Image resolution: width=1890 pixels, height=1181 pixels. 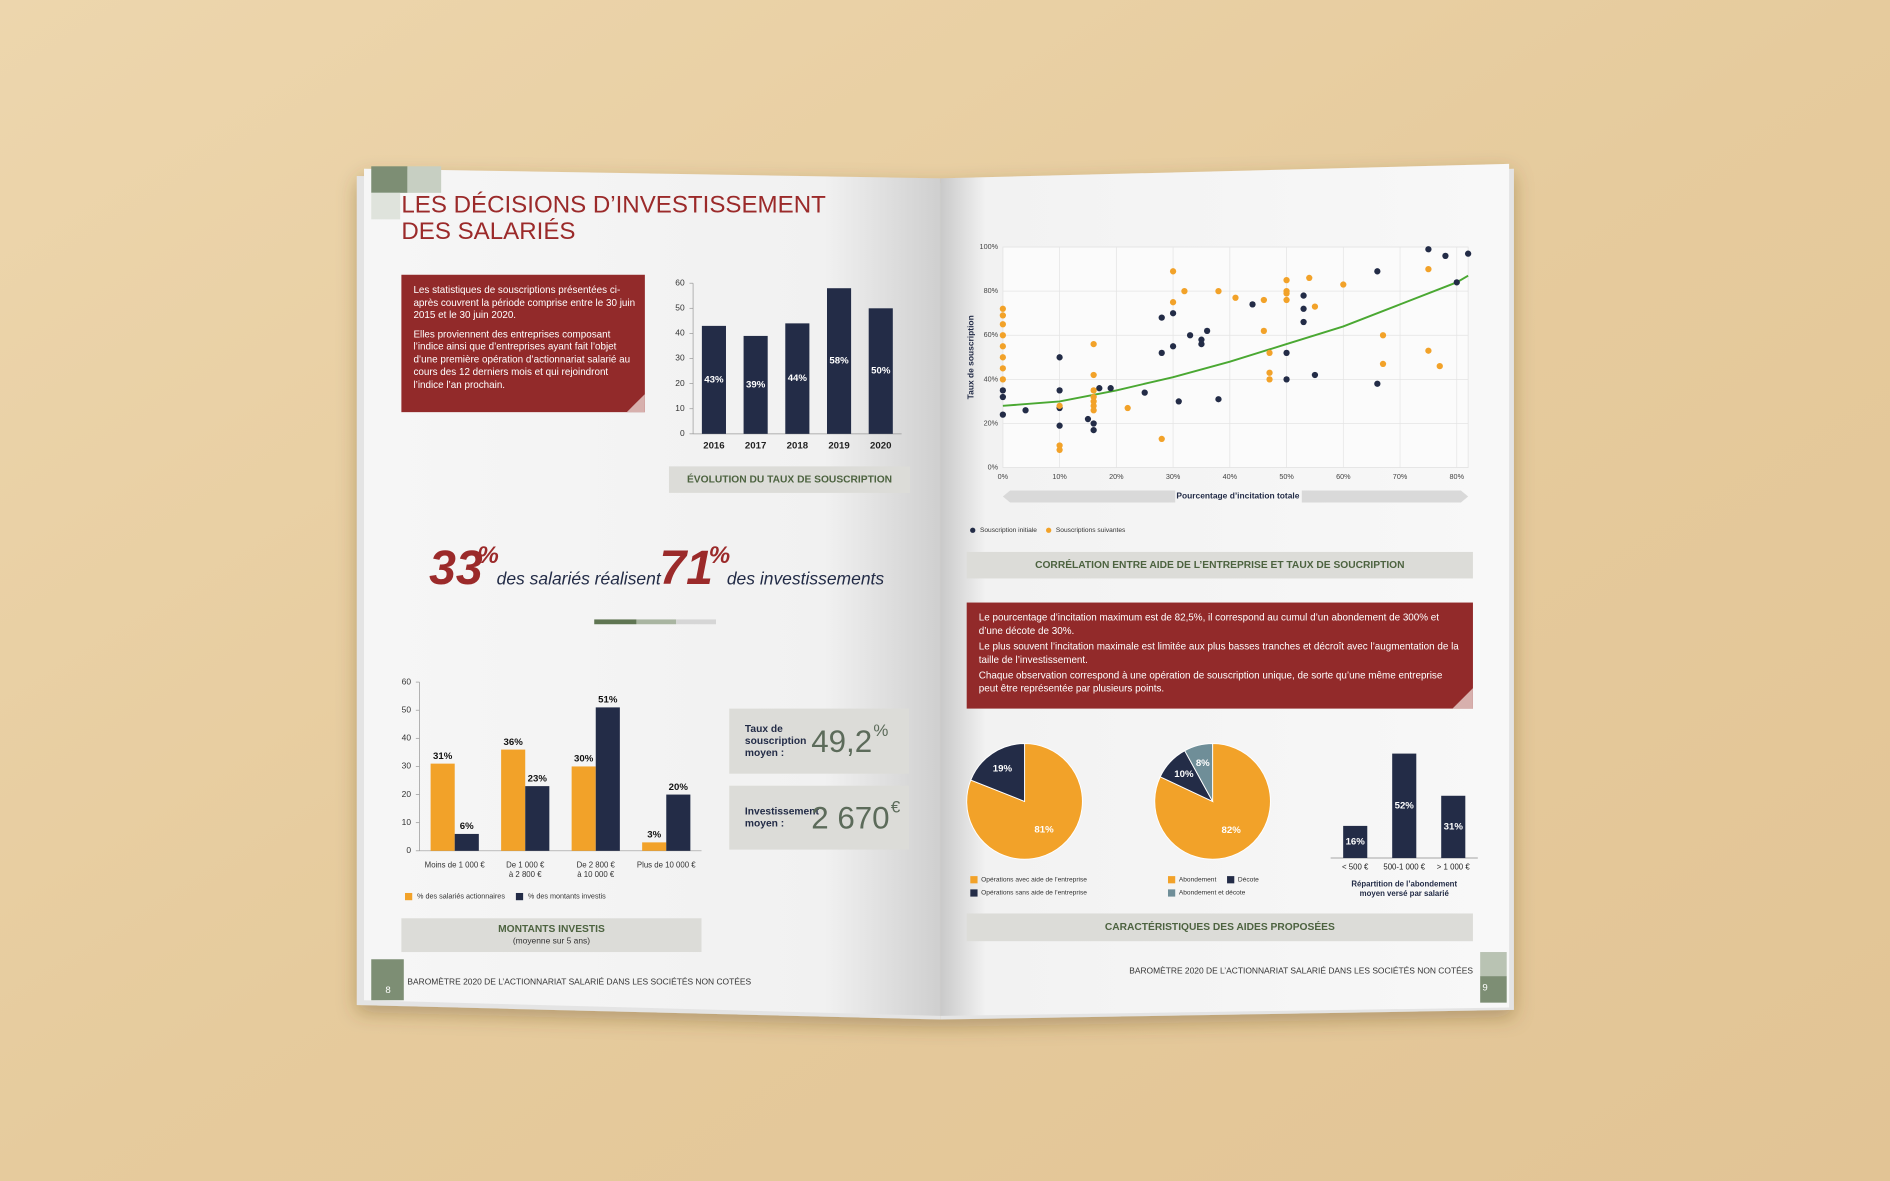 I want to click on value-label: 39%, so click(x=756, y=384).